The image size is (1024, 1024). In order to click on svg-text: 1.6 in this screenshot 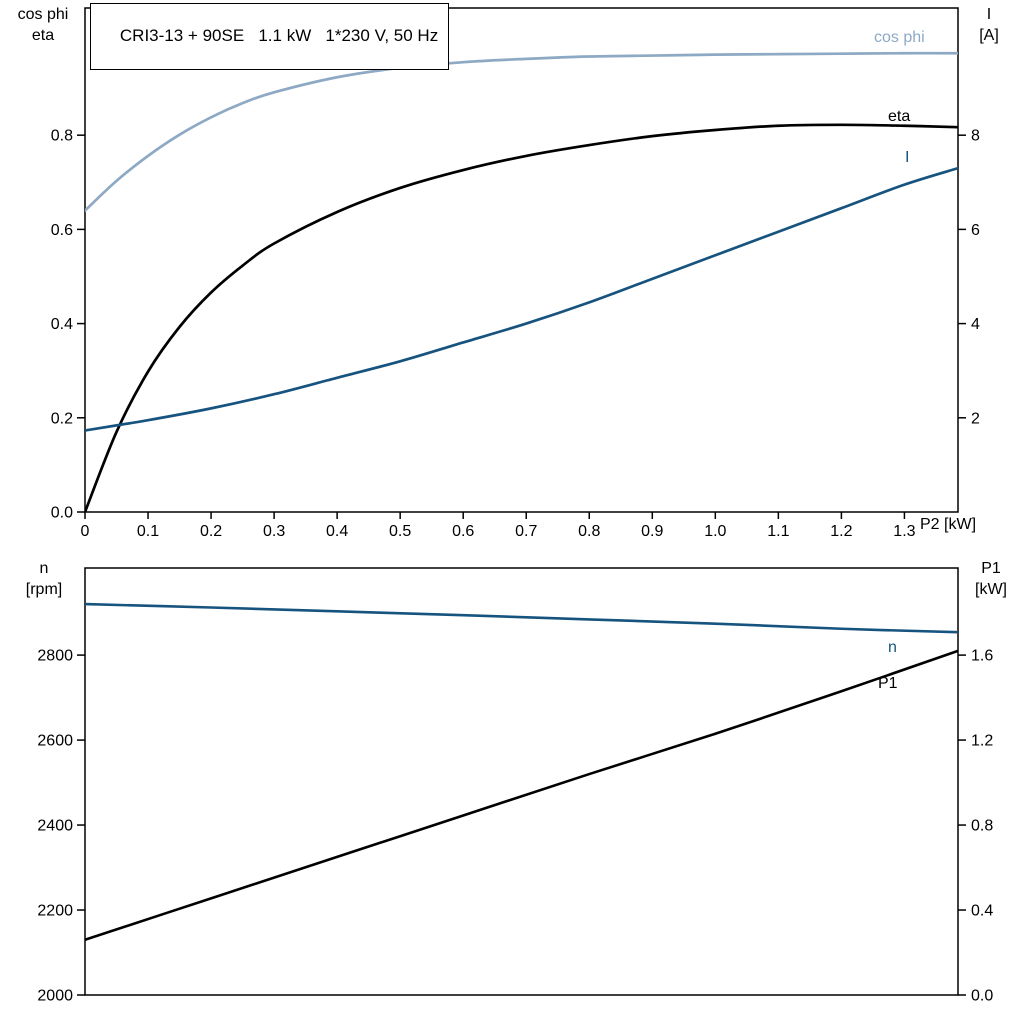, I will do `click(982, 656)`.